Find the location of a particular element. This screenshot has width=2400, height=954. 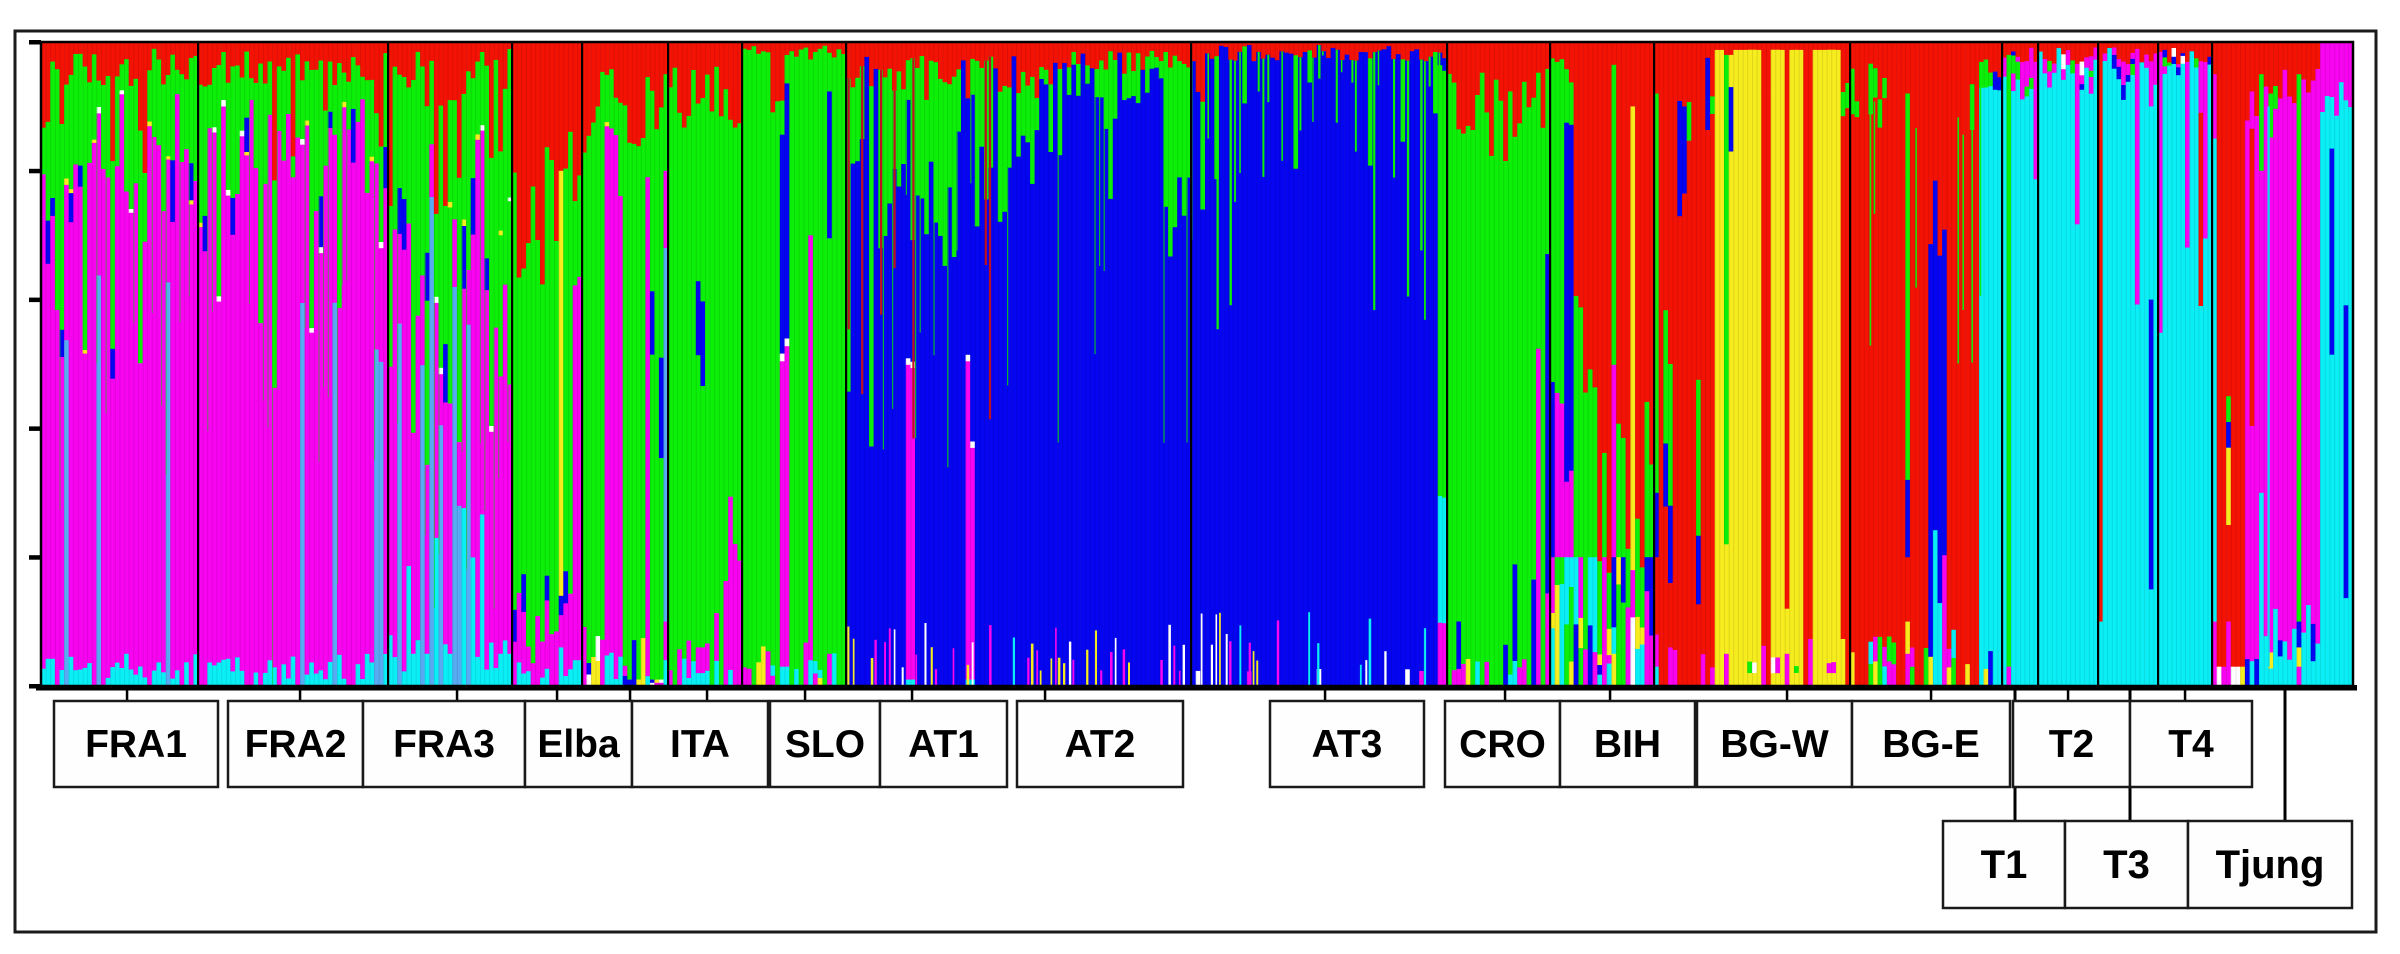

svg-text: BIH is located at coordinates (1627, 744).